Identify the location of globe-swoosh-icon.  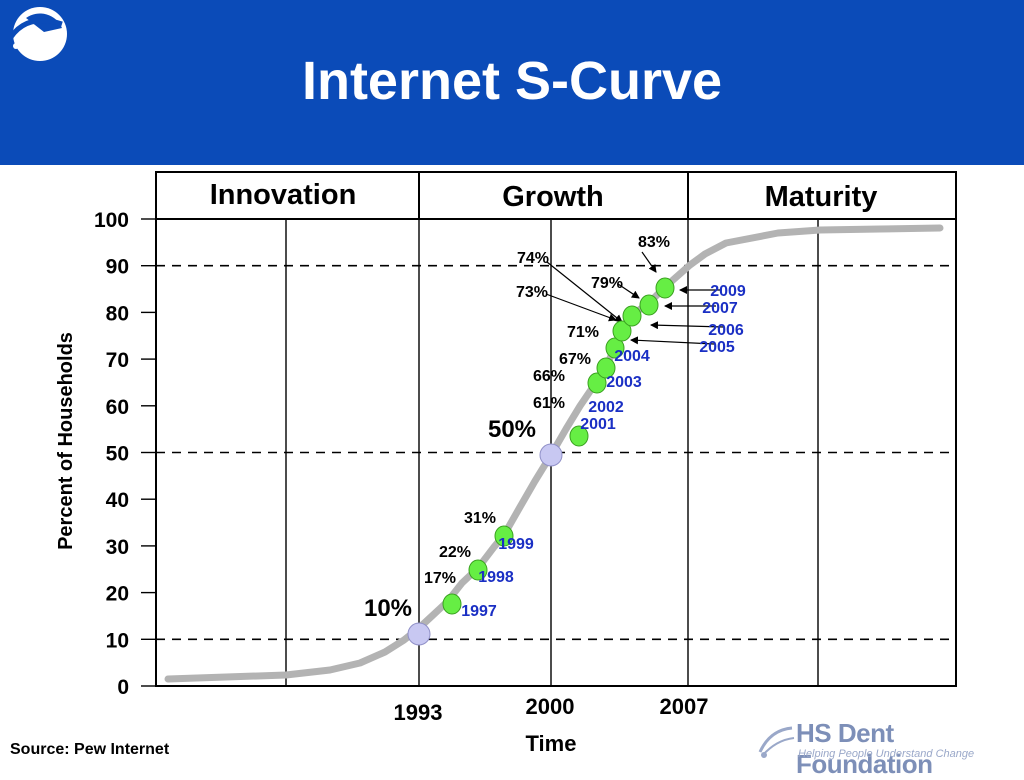
(36, 34).